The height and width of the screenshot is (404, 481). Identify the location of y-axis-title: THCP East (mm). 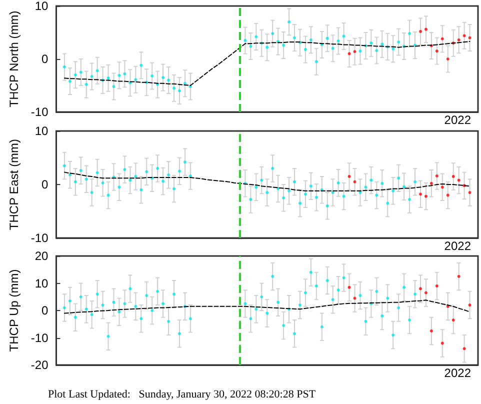
(14, 184).